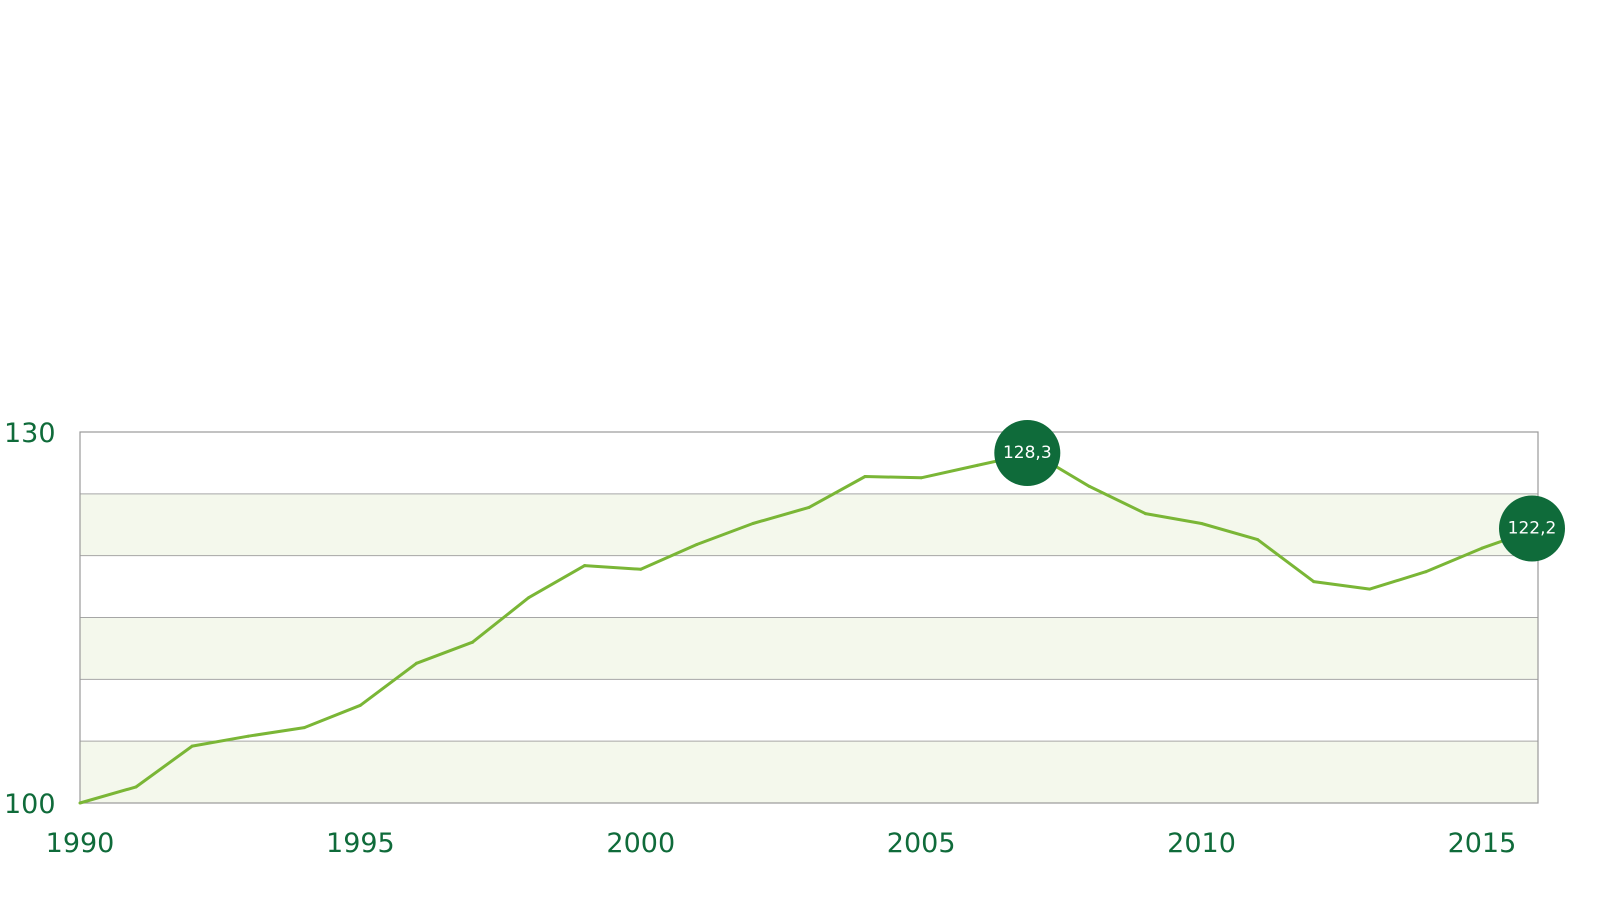 This screenshot has width=1600, height=900. I want to click on callout-label: 122,2, so click(1532, 528).